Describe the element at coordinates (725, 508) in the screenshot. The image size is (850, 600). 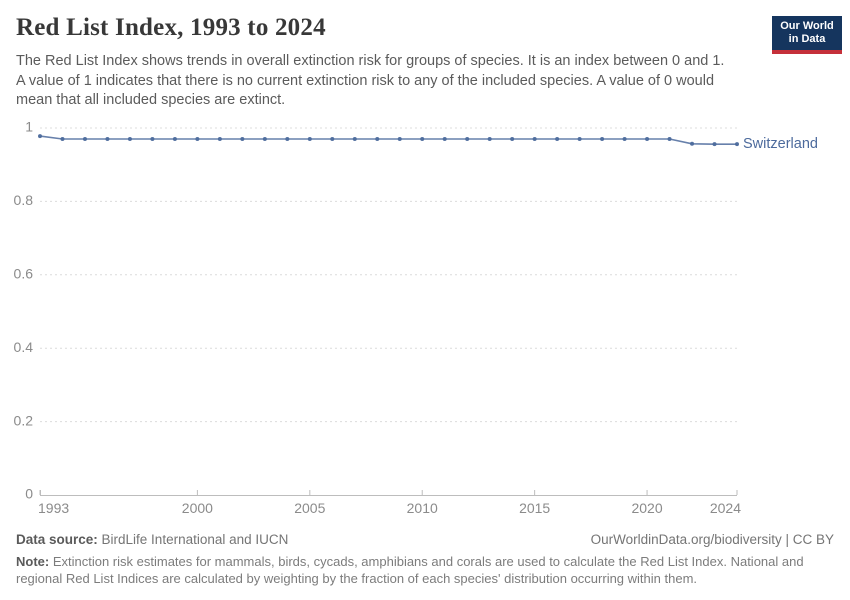
I see `x-tick-label: 2024` at that location.